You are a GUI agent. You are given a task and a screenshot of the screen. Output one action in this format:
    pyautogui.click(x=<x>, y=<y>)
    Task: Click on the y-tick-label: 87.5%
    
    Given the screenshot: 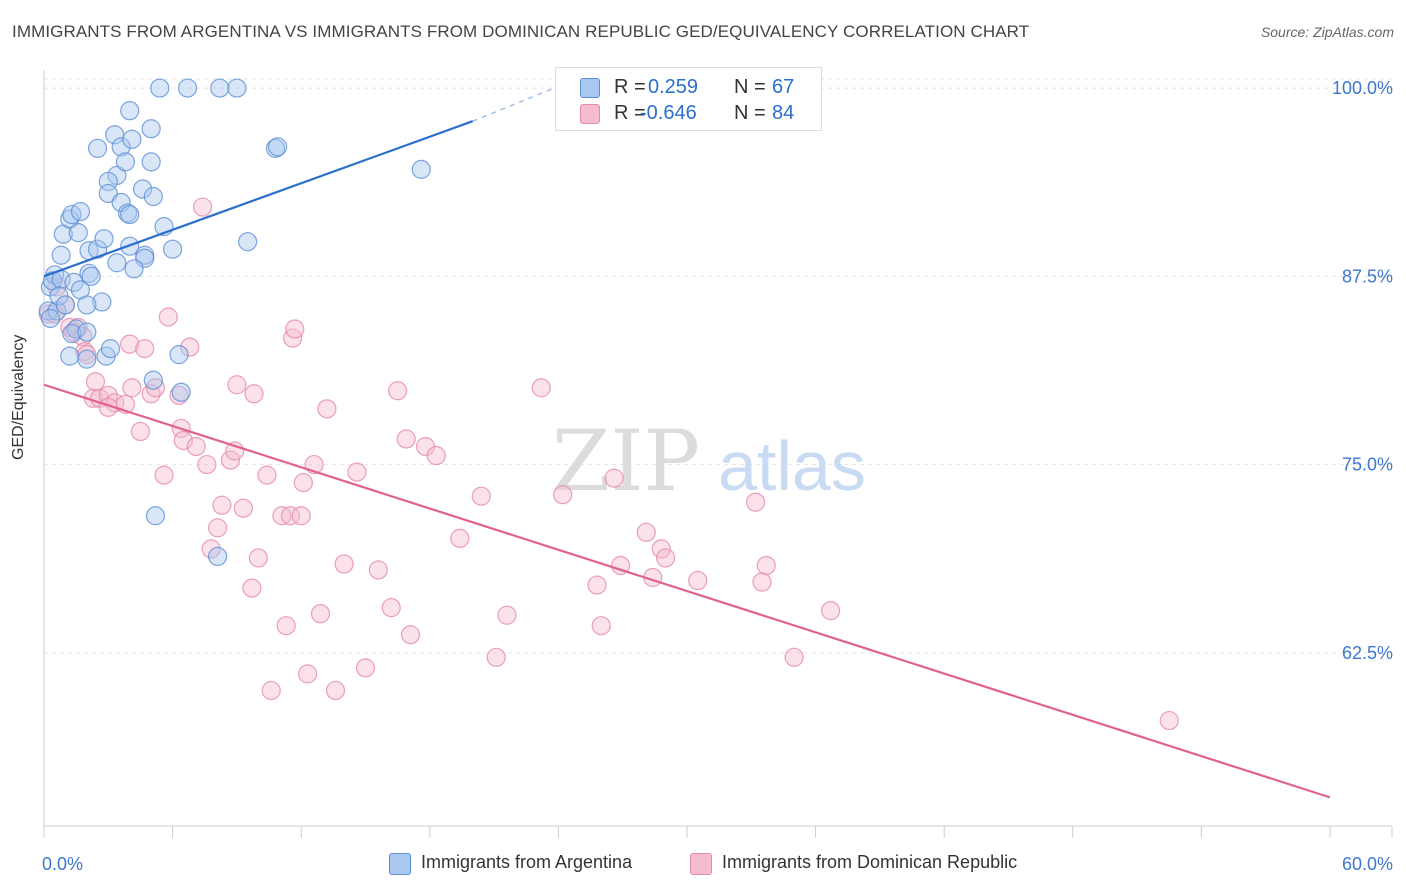 What is the action you would take?
    pyautogui.click(x=1367, y=276)
    